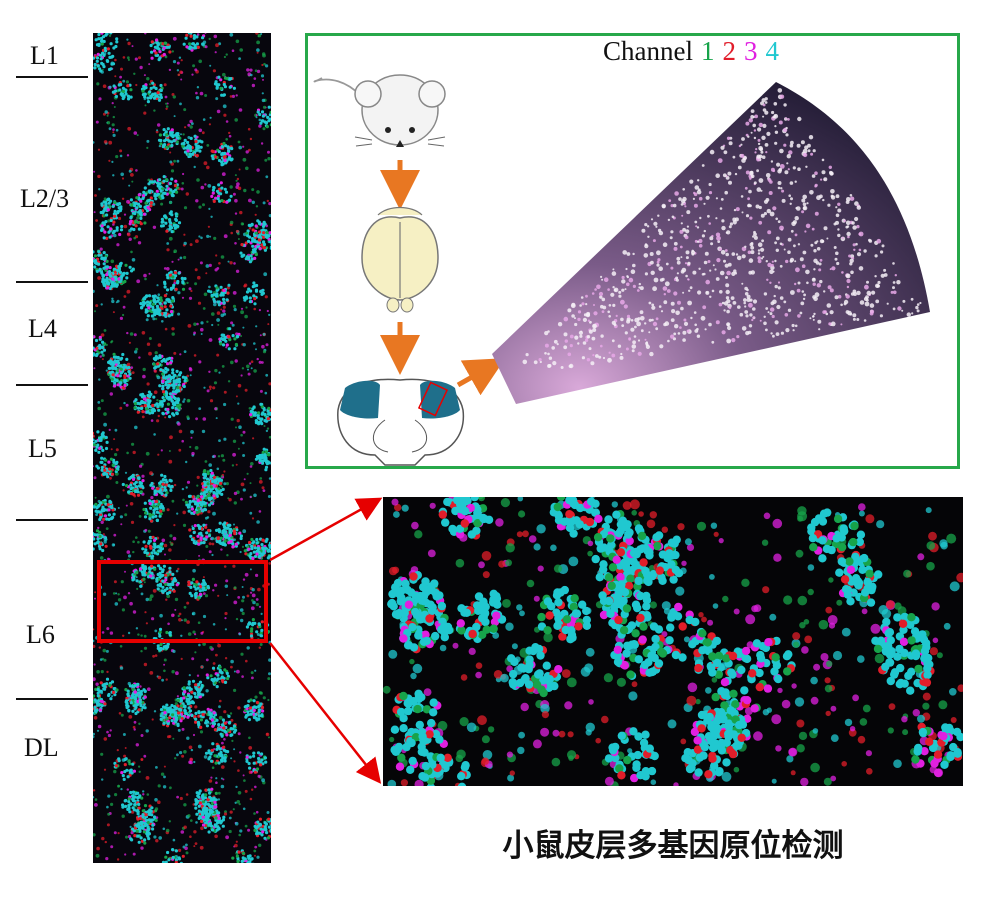 This screenshot has width=1002, height=899. Describe the element at coordinates (695, 51) in the screenshot. I see `channel-legend: Channel 1 2 3 4` at that location.